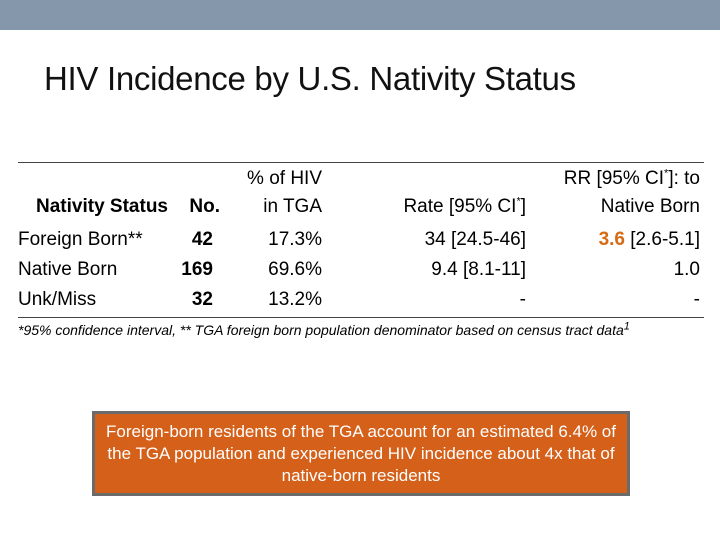 Image resolution: width=720 pixels, height=540 pixels. What do you see at coordinates (295, 299) in the screenshot?
I see `cell-pct: 13.2%` at bounding box center [295, 299].